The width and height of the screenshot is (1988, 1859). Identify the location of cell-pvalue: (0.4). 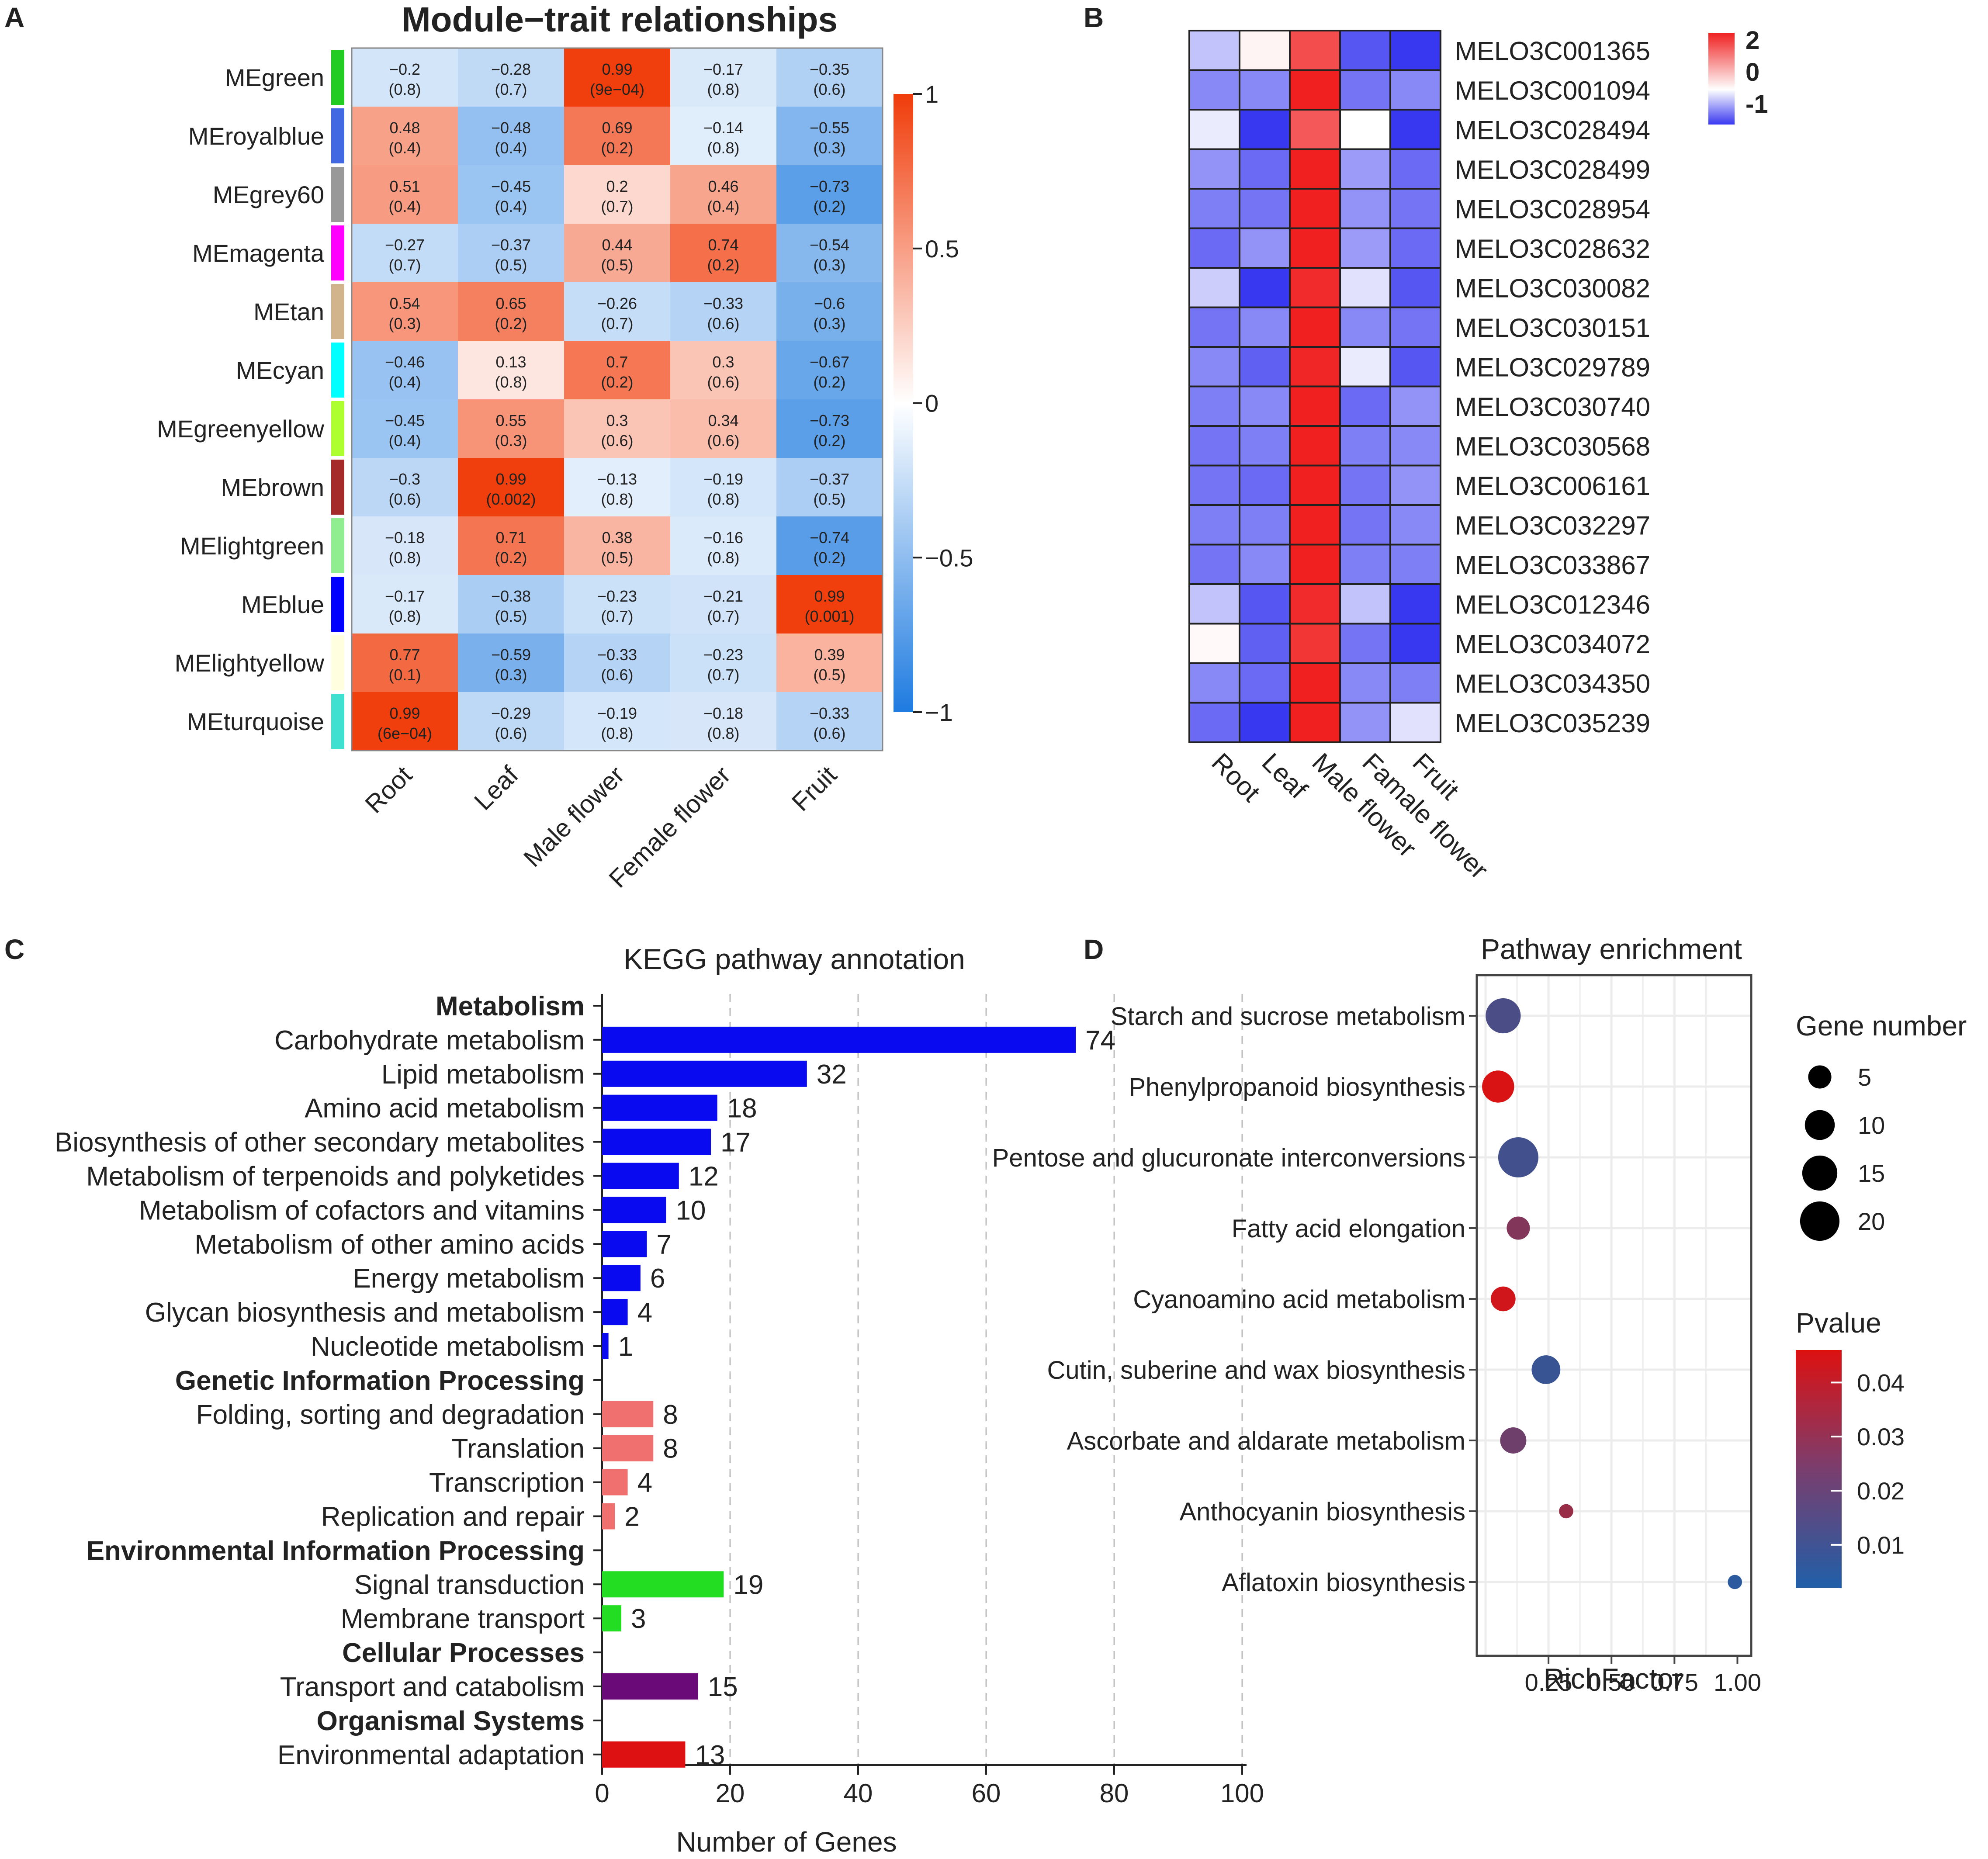
(511, 206).